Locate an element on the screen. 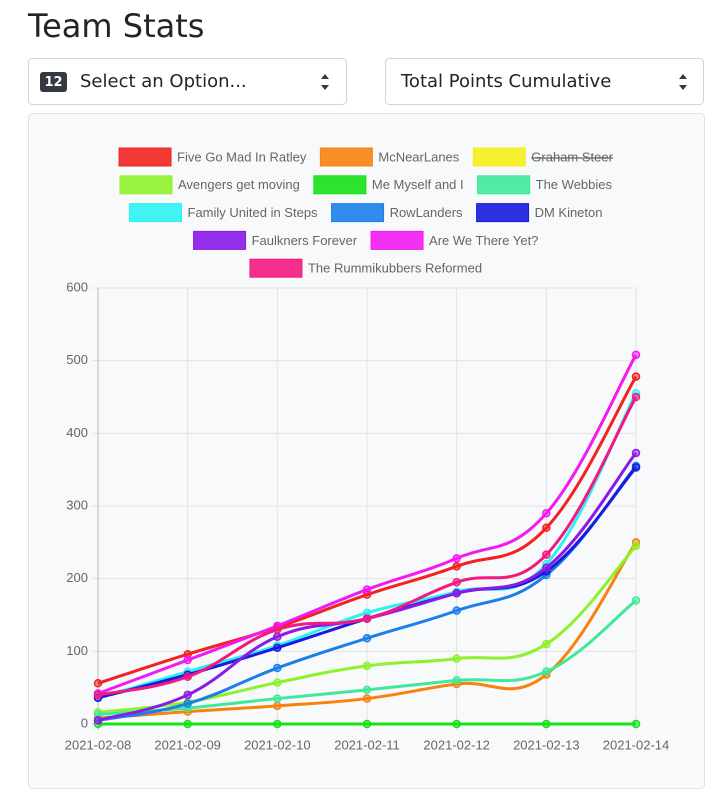 The height and width of the screenshot is (809, 720). x-tick-label: 2021-02-11 is located at coordinates (367, 744).